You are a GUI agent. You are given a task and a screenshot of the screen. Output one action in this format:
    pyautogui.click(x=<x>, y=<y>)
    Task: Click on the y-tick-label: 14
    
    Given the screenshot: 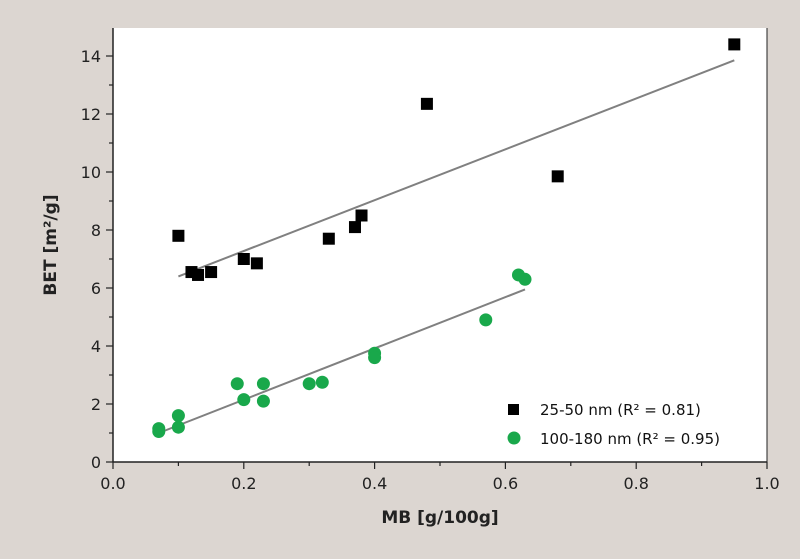 What is the action you would take?
    pyautogui.click(x=91, y=56)
    